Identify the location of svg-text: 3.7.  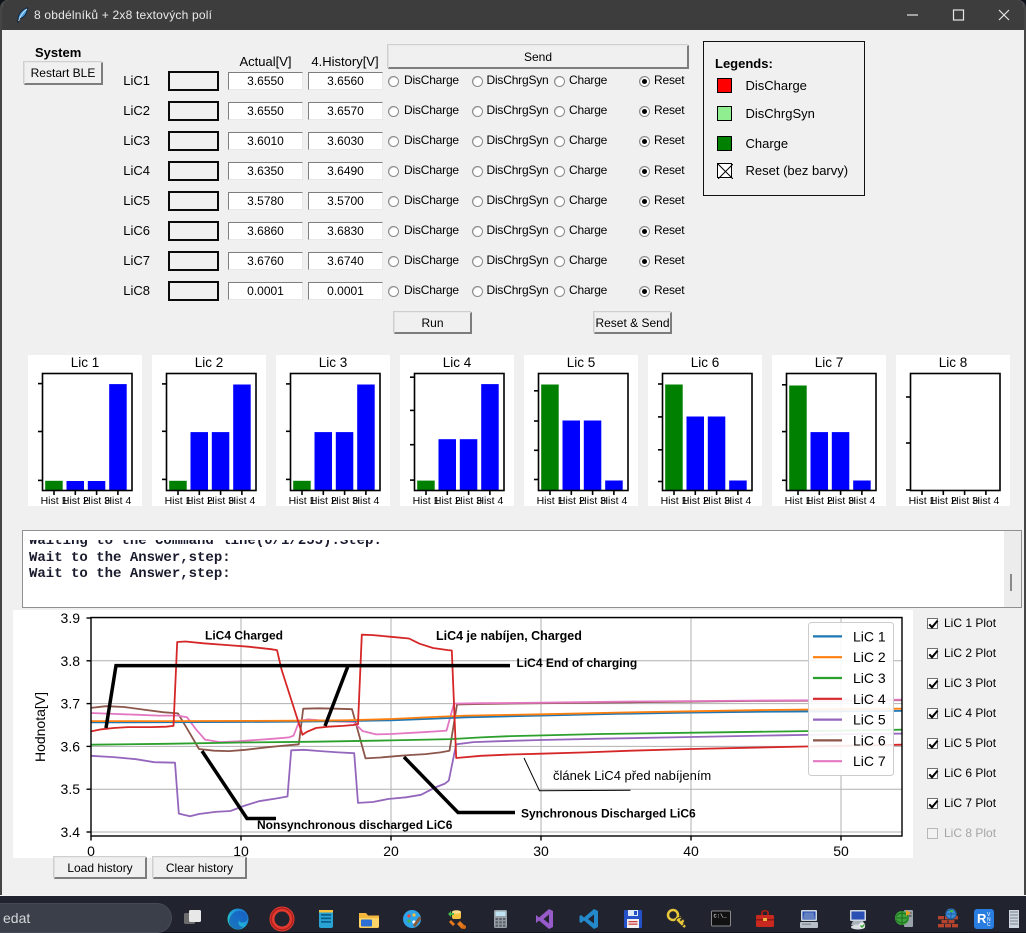
(71, 704).